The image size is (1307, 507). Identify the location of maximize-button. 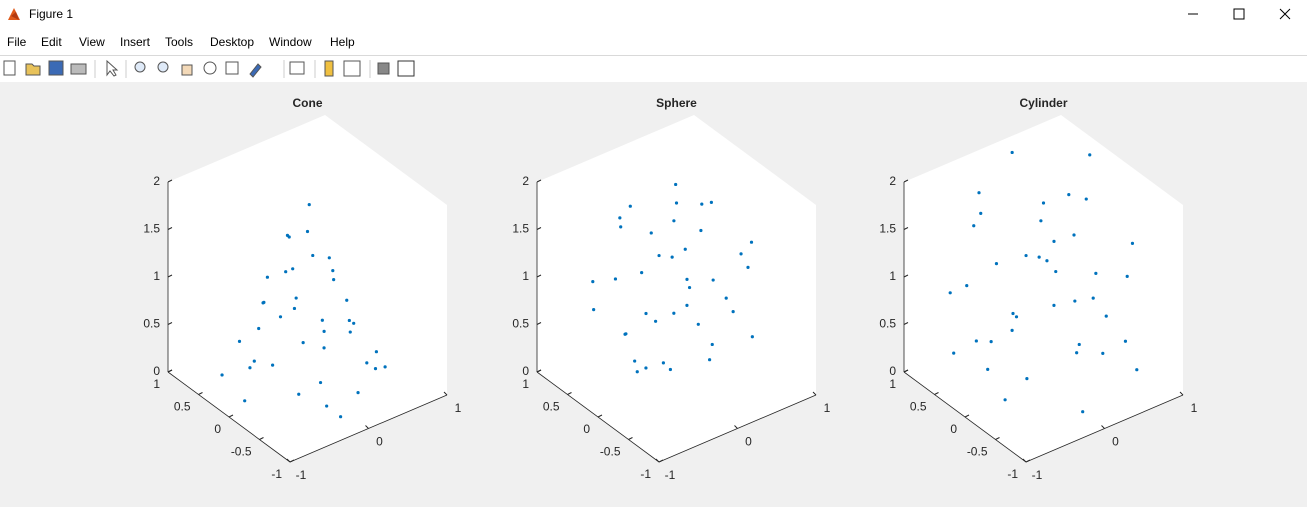
(1239, 14).